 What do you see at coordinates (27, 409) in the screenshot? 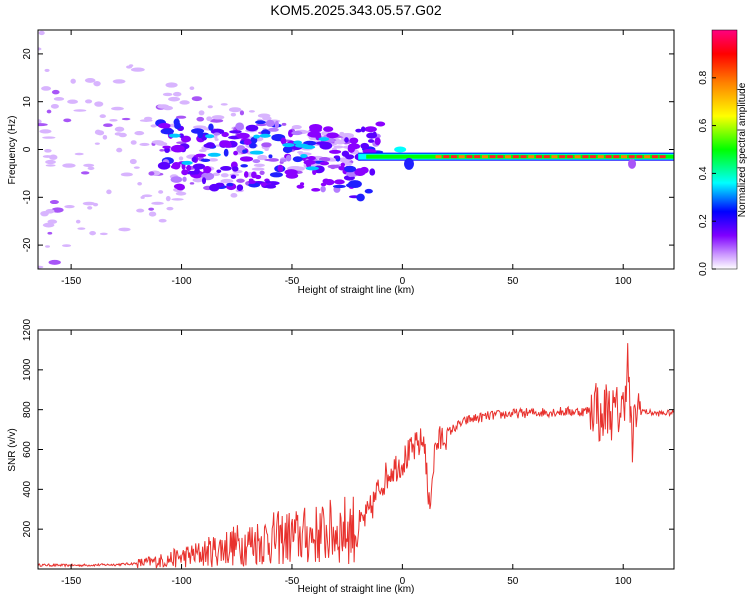
I see `y-tick-label: 800` at bounding box center [27, 409].